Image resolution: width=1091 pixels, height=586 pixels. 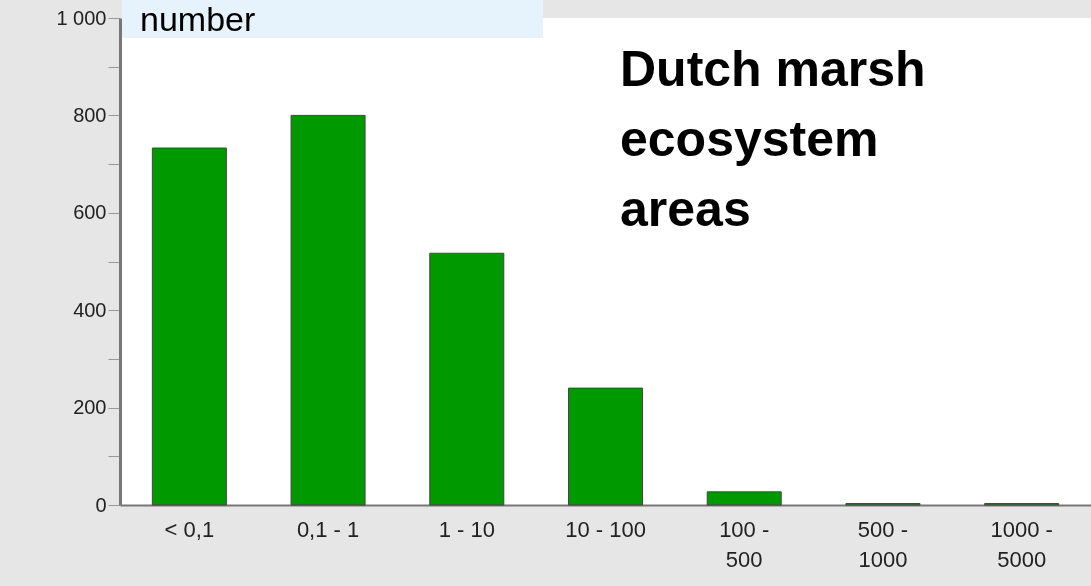 What do you see at coordinates (883, 544) in the screenshot?
I see `x-tick-label: 500 - 1000` at bounding box center [883, 544].